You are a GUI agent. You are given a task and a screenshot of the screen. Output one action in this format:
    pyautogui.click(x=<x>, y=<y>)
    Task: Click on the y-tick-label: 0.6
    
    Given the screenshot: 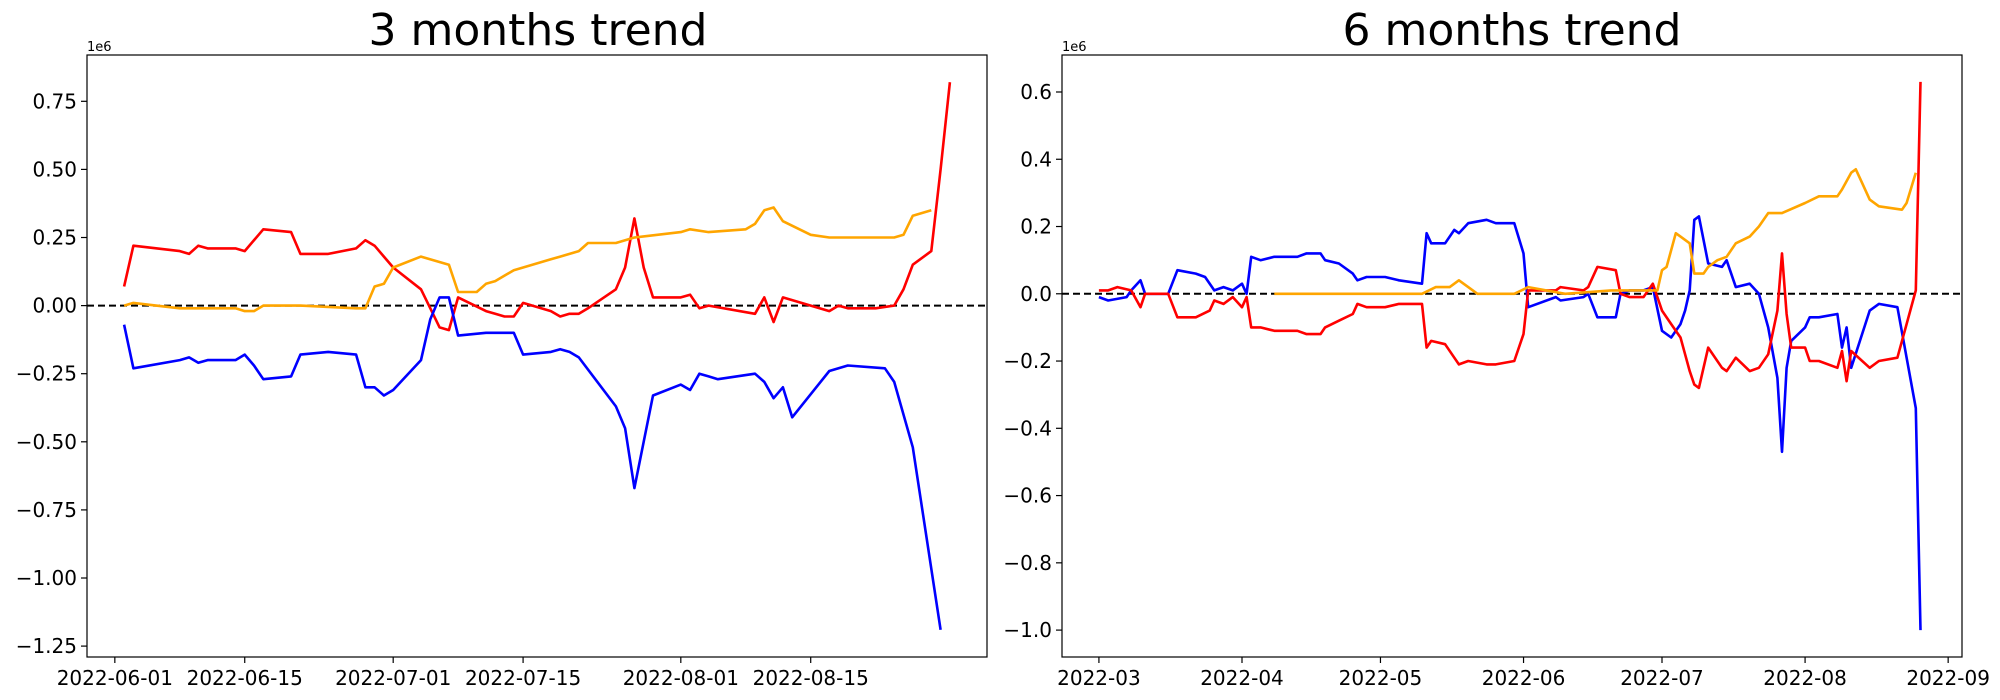 What is the action you would take?
    pyautogui.click(x=1036, y=92)
    